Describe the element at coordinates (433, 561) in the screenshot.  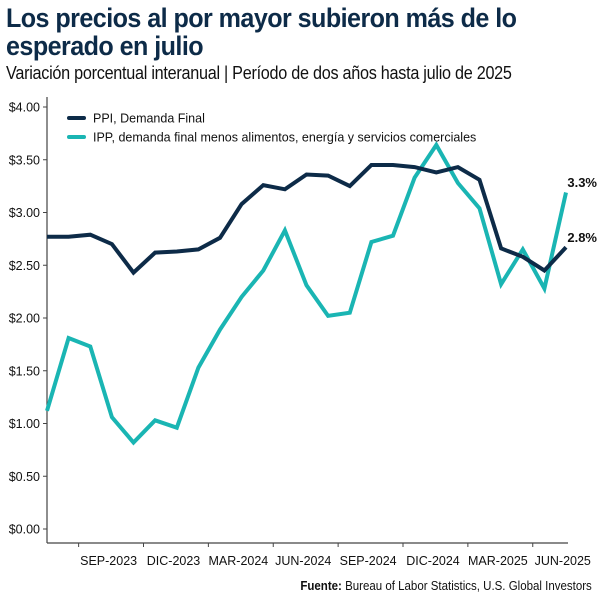
I see `x-tick-label: DIC-2024` at that location.